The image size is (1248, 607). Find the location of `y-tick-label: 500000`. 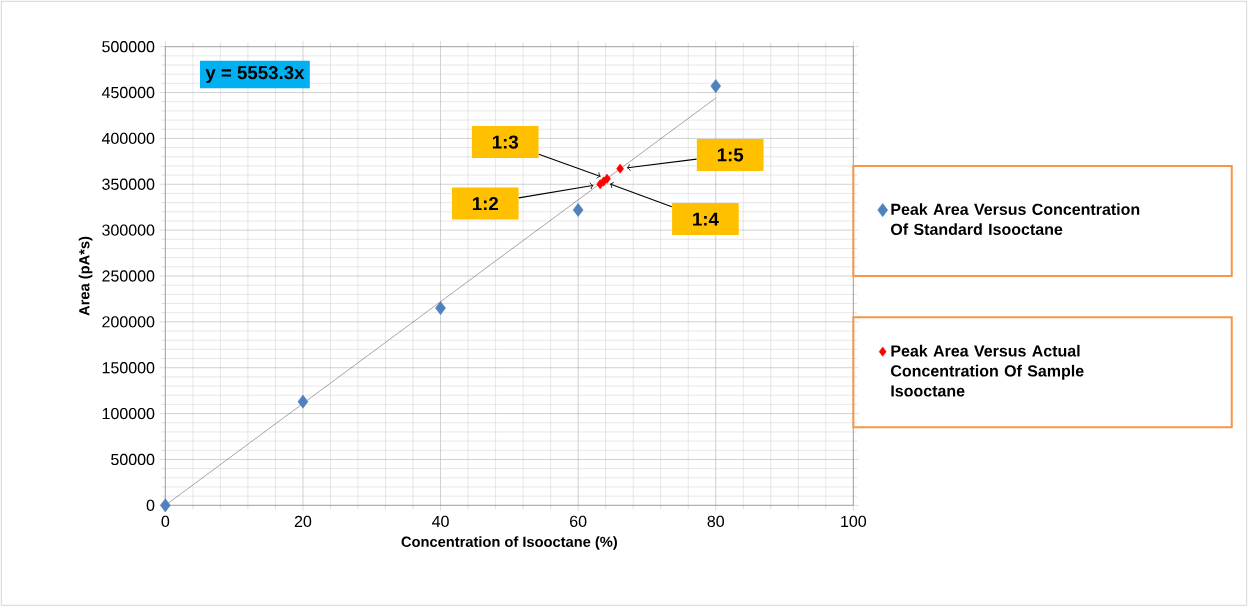

y-tick-label: 500000 is located at coordinates (128, 47).